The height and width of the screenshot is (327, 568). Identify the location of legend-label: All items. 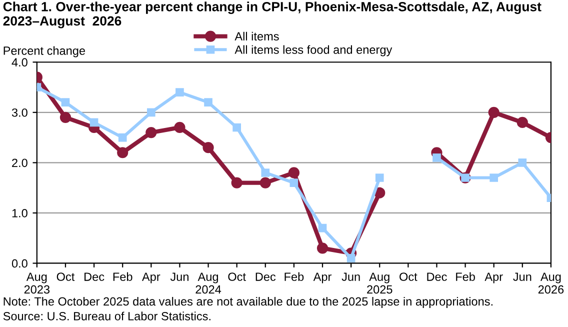
(256, 36).